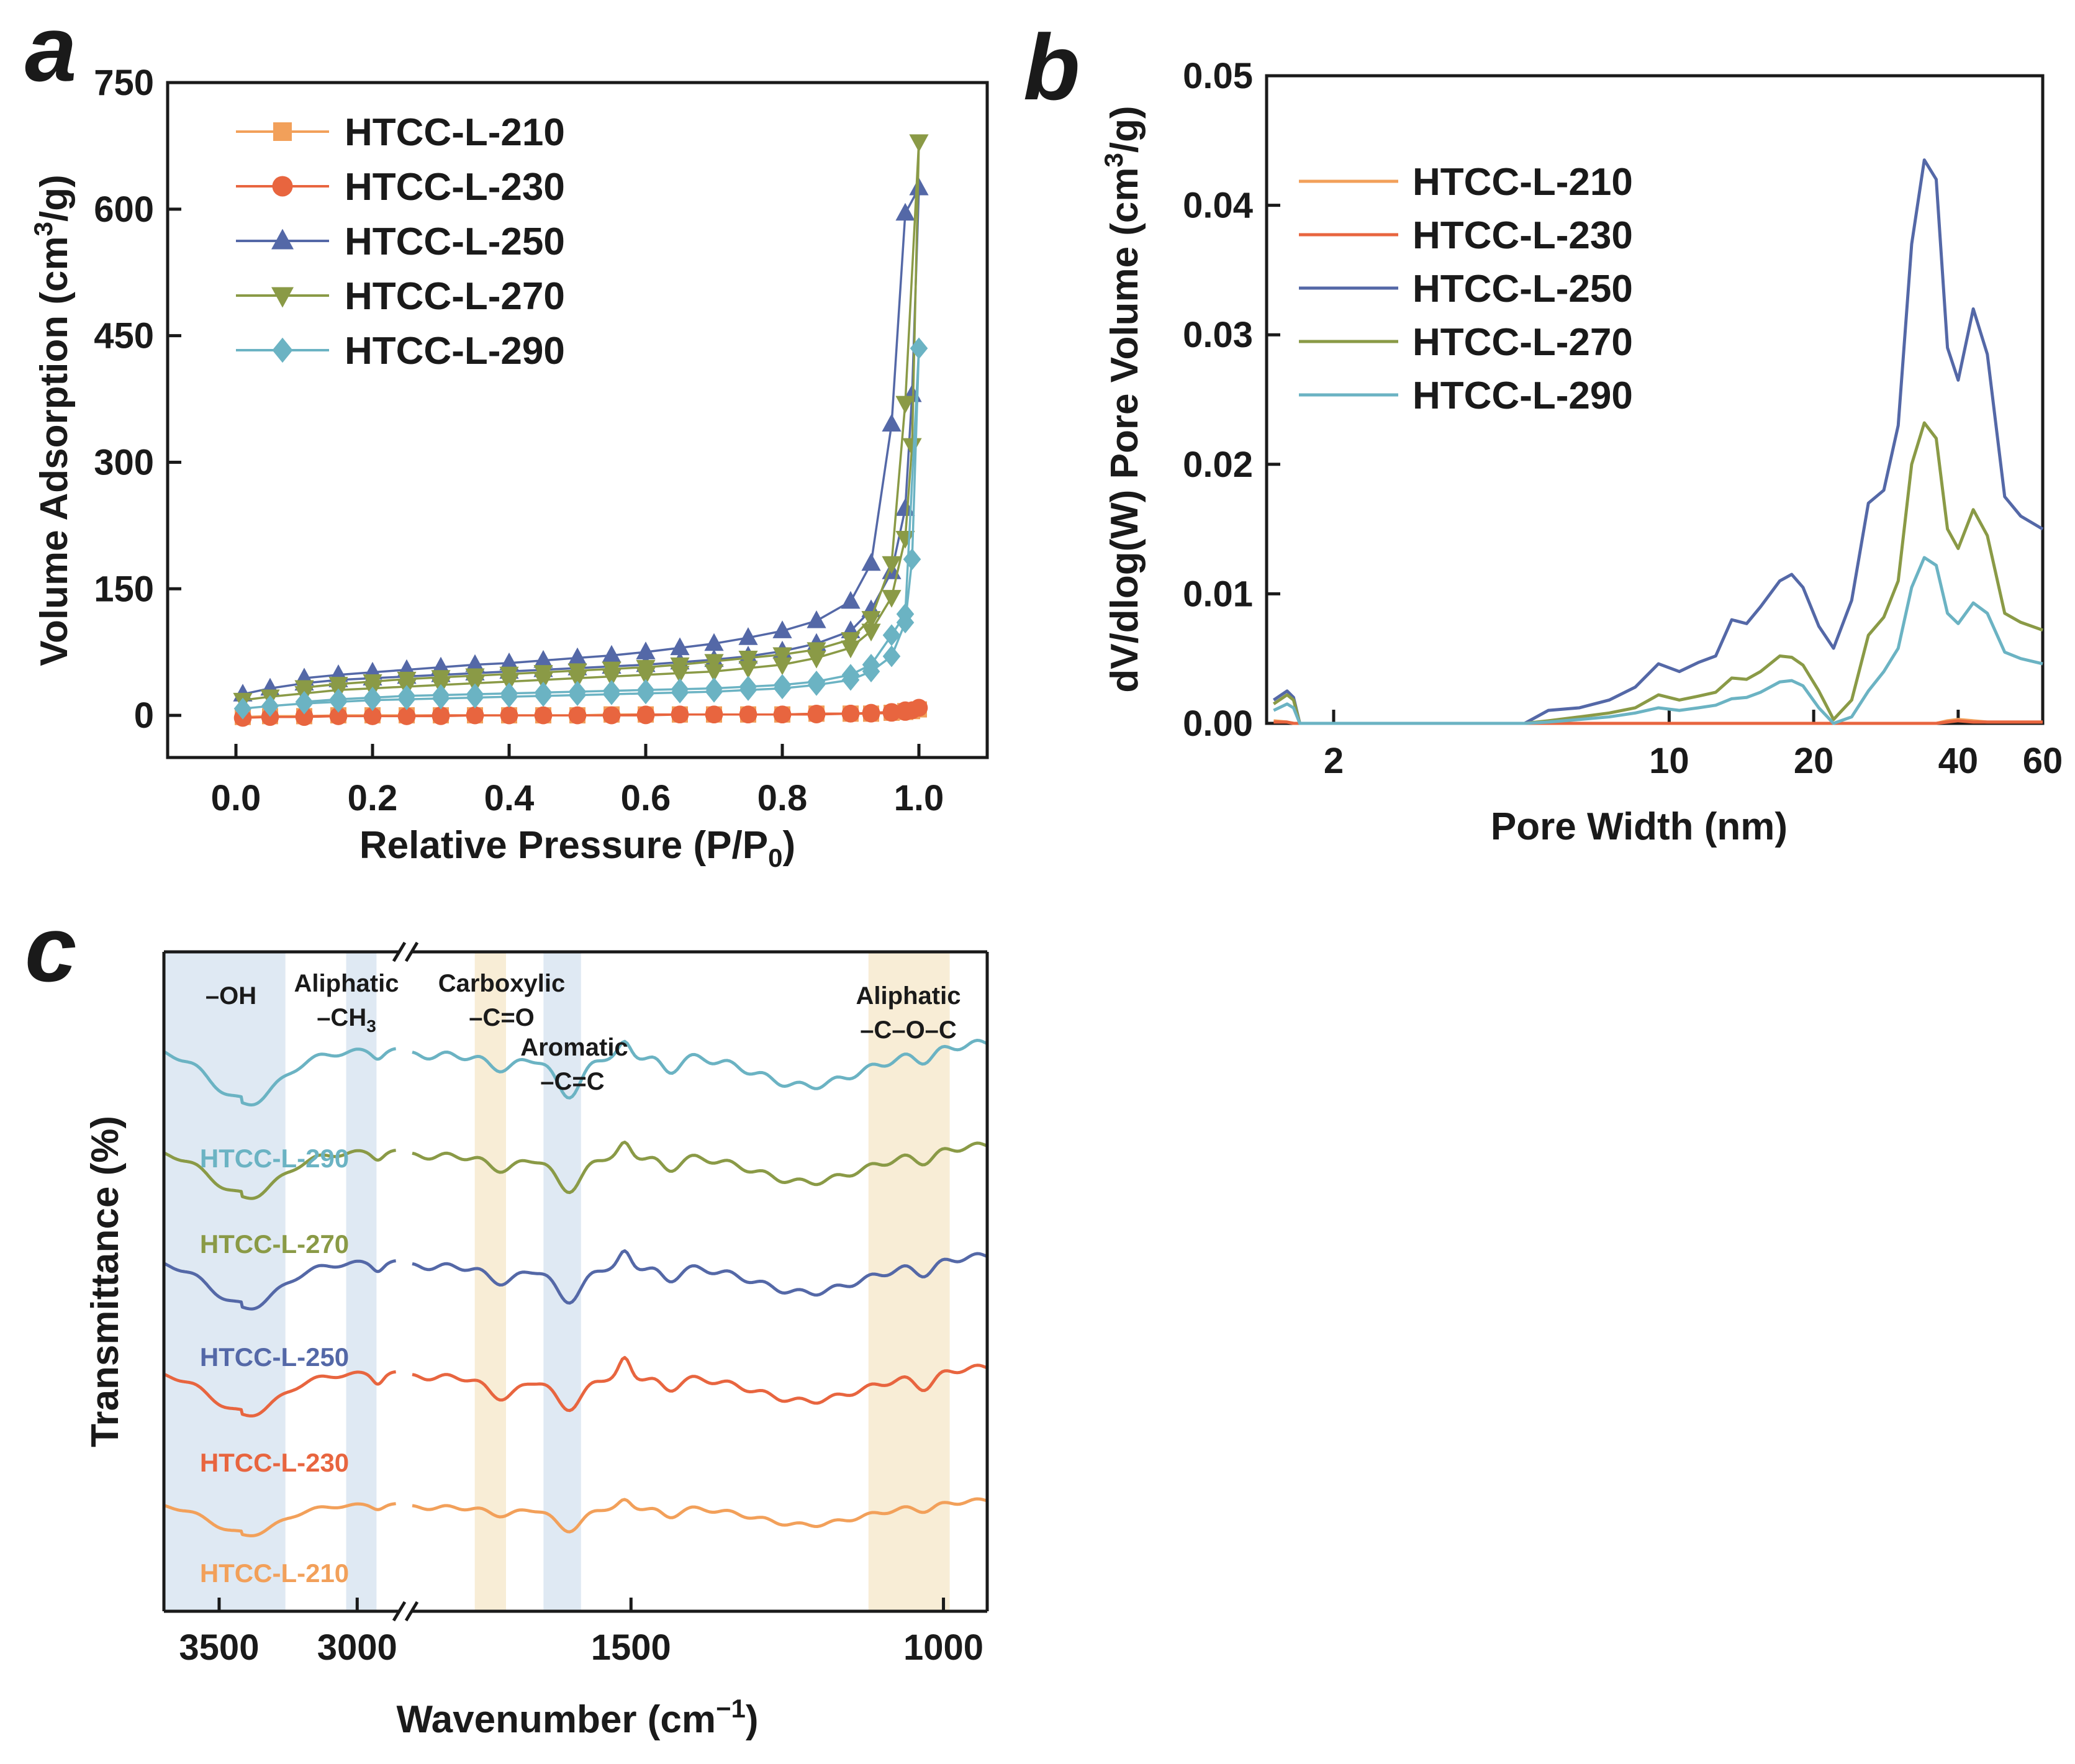 The image size is (2075, 1764). I want to click on panel-c-x-title: Wavenumber (cm−1), so click(577, 1717).